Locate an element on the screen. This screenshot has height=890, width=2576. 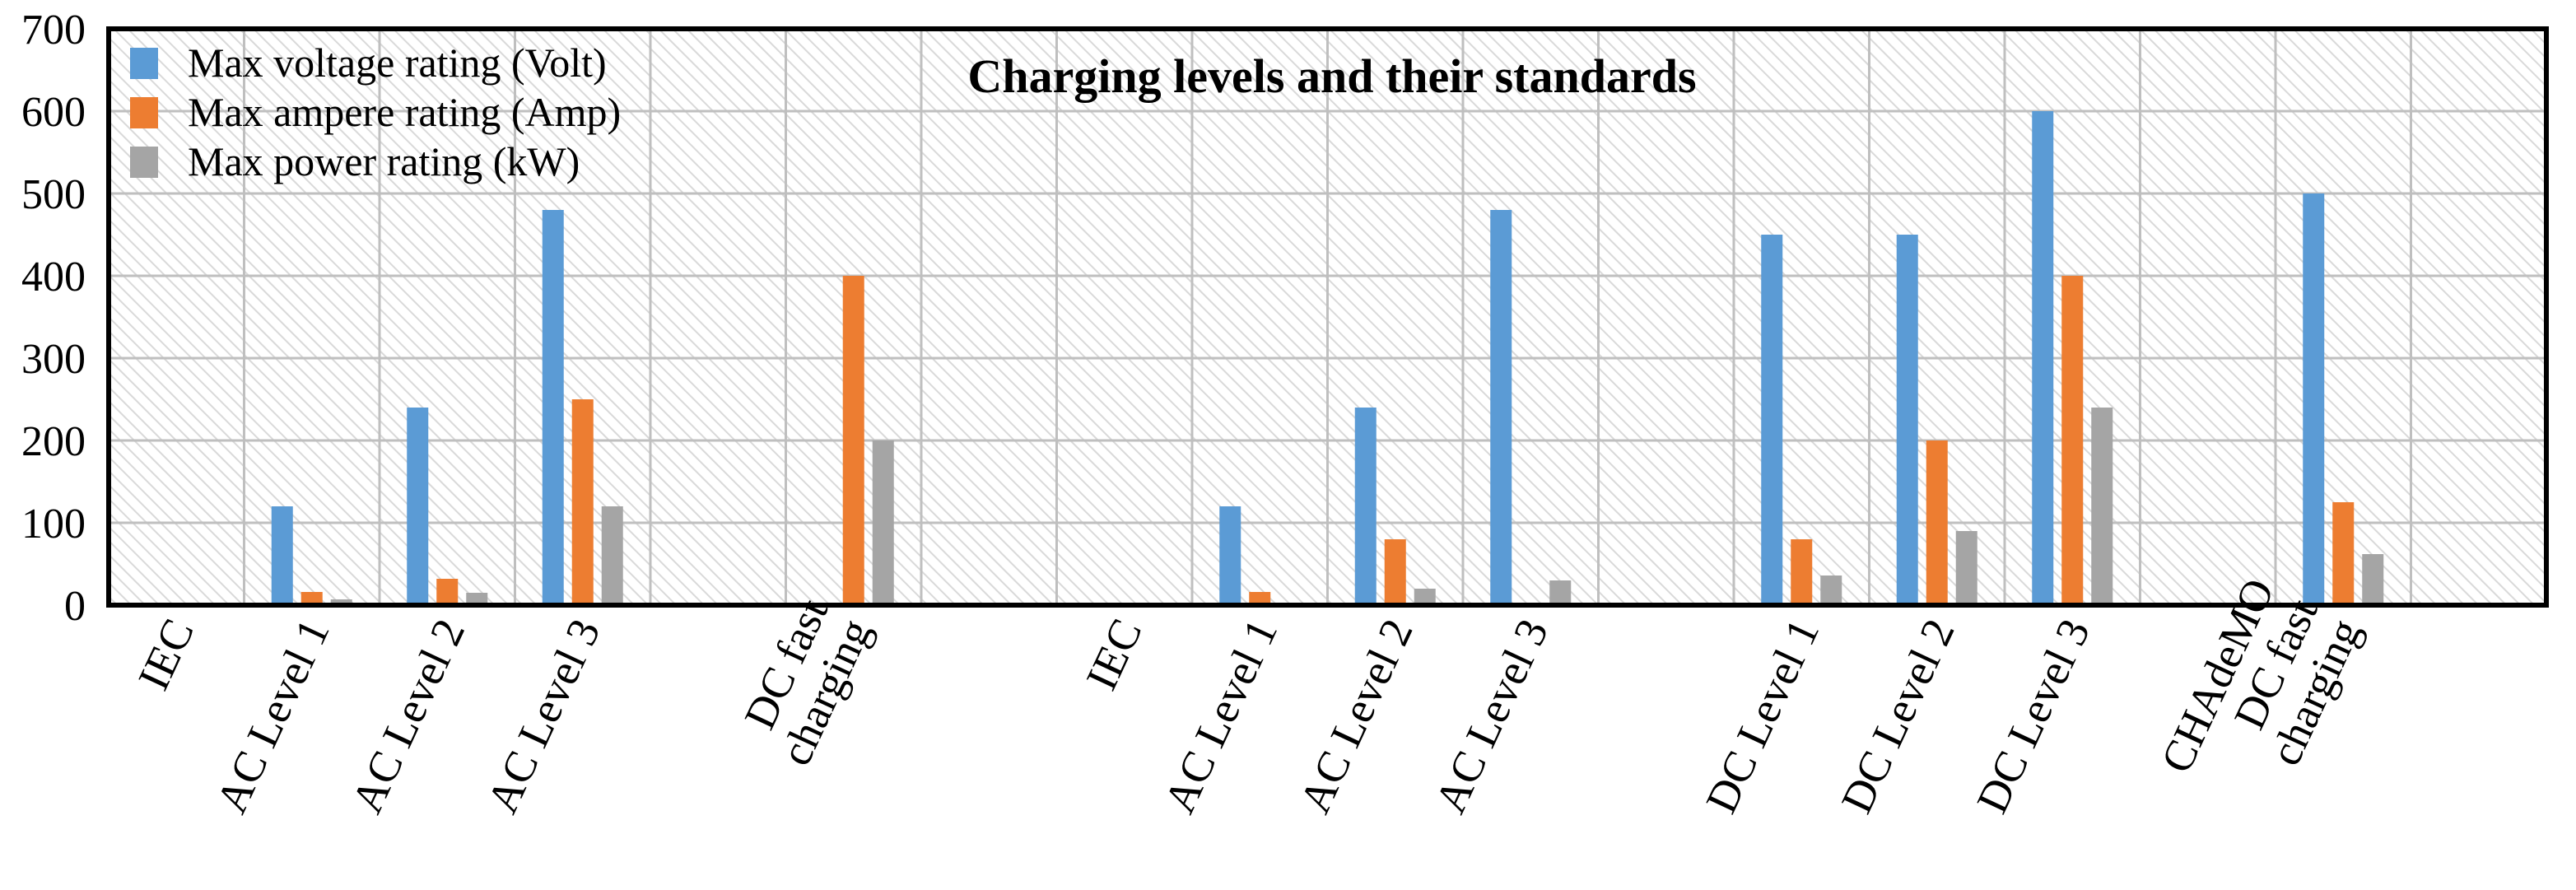
x-tick-label: DC Level 2 is located at coordinates (1898, 717).